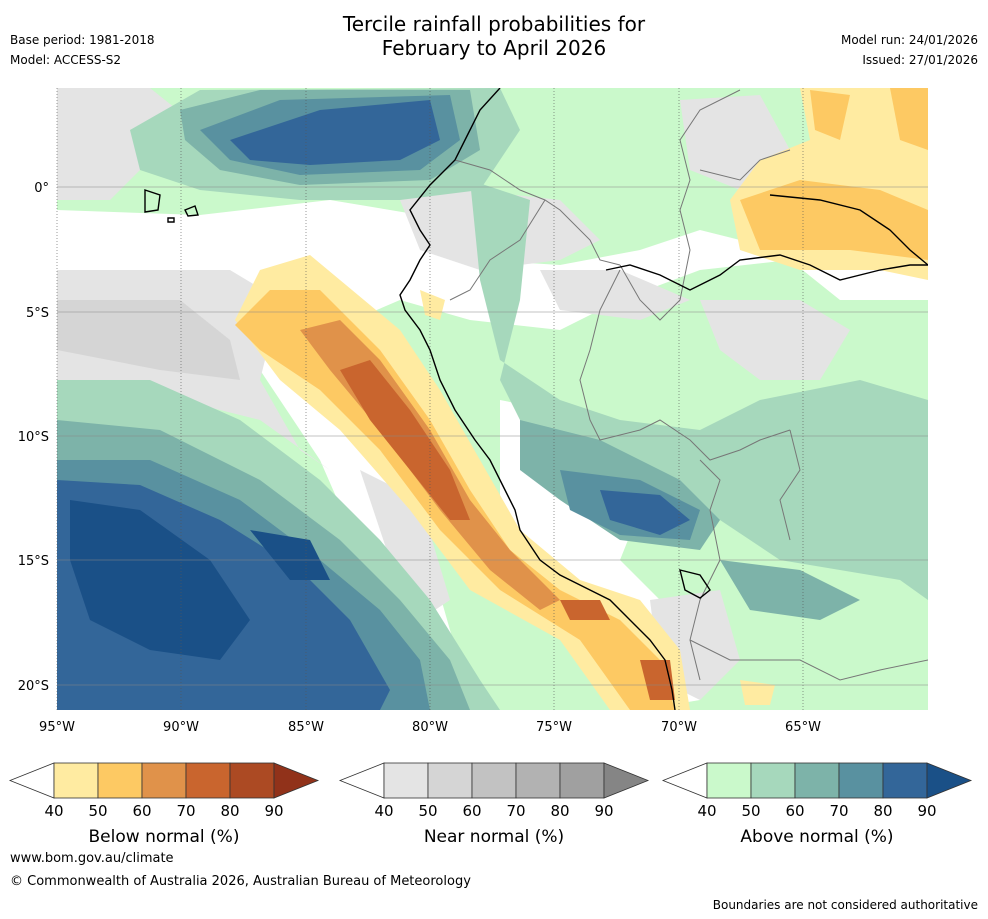  What do you see at coordinates (494, 24) in the screenshot?
I see `title-line-1: Tercile rainfall probabilities for` at bounding box center [494, 24].